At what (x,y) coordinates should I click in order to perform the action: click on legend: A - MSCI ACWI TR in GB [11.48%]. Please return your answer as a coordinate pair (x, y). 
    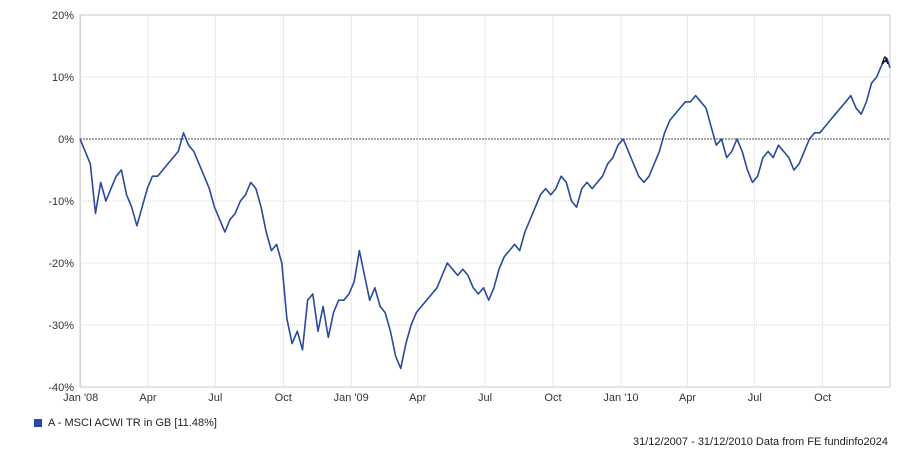
    Looking at the image, I should click on (125, 423).